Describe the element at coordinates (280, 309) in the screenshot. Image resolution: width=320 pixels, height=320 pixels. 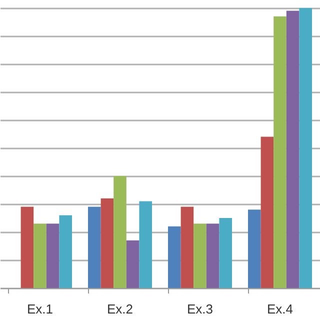
I see `x-tick-label: Ex.4` at that location.